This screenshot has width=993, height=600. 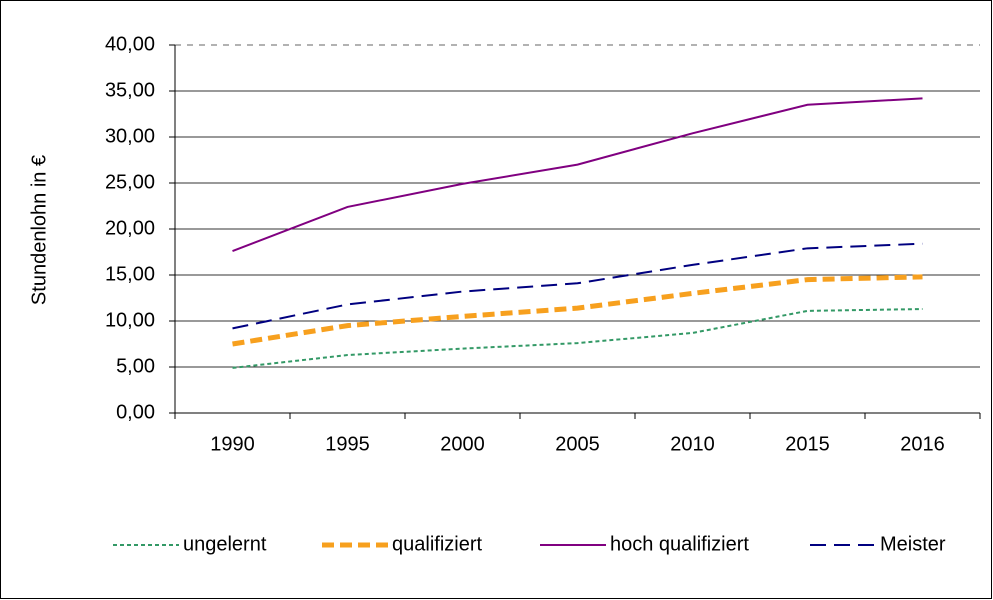 I want to click on x-tick-label: 2016, so click(x=922, y=444).